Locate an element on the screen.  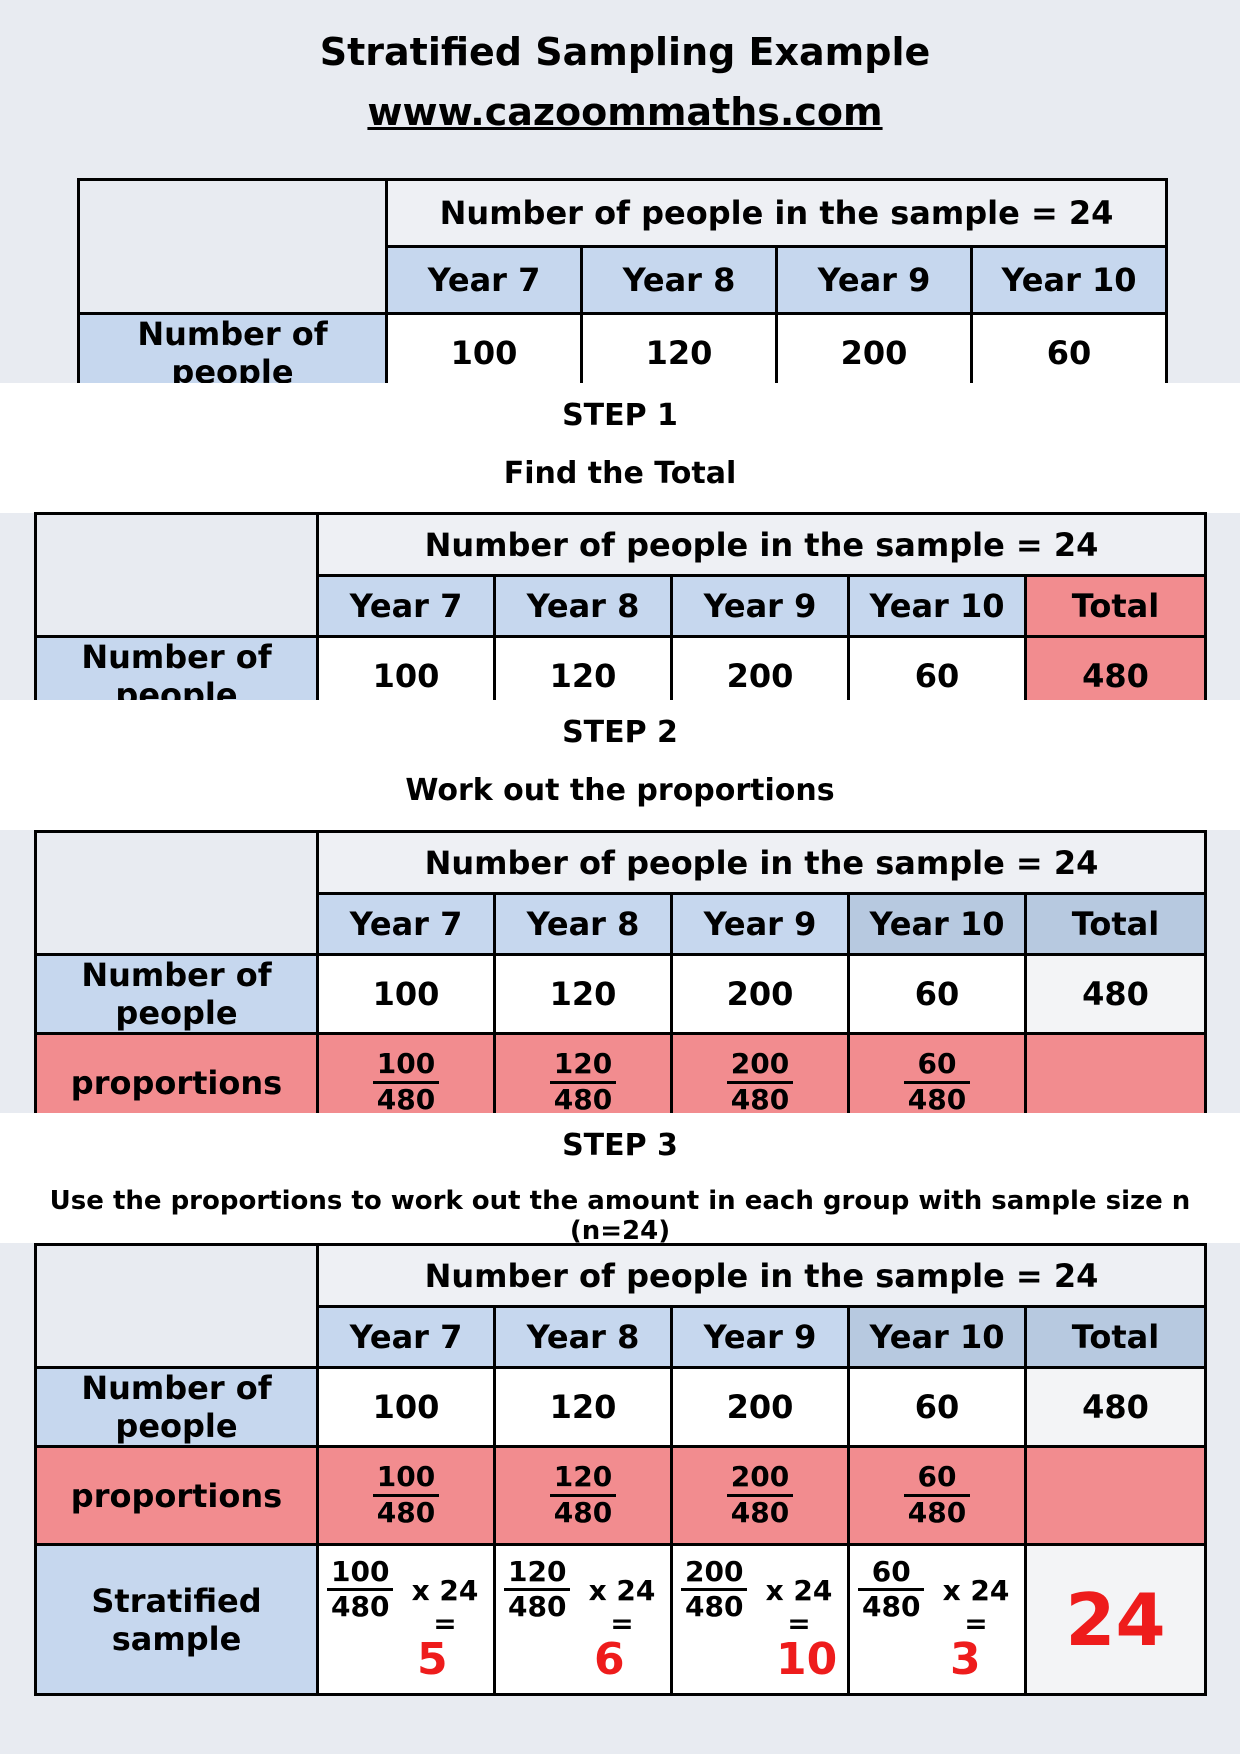
stratified-result: 3 is located at coordinates (965, 1659).